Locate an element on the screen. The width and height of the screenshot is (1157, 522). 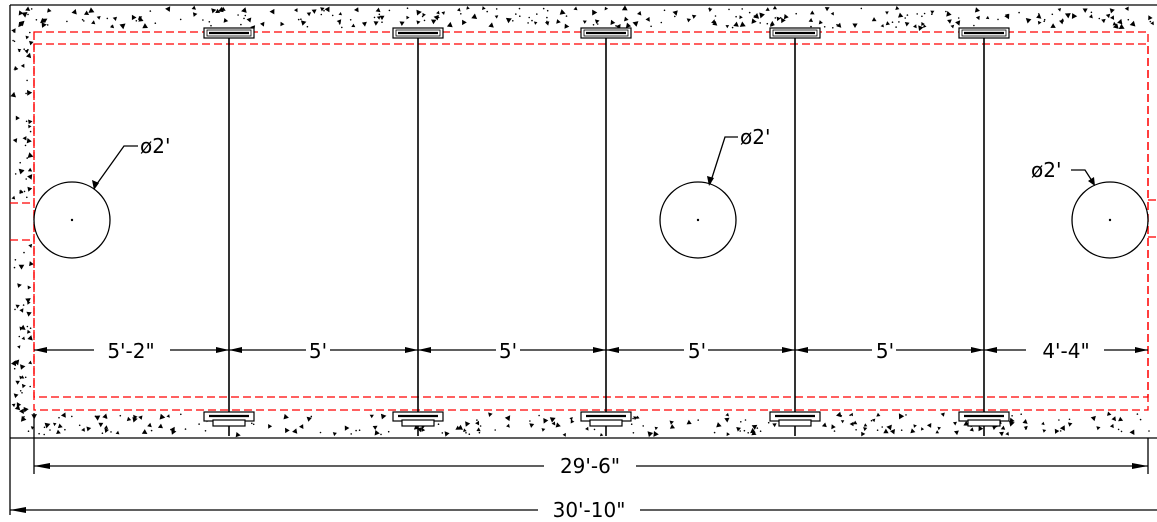
inner-dimension-text: 29'-6" is located at coordinates (590, 466).